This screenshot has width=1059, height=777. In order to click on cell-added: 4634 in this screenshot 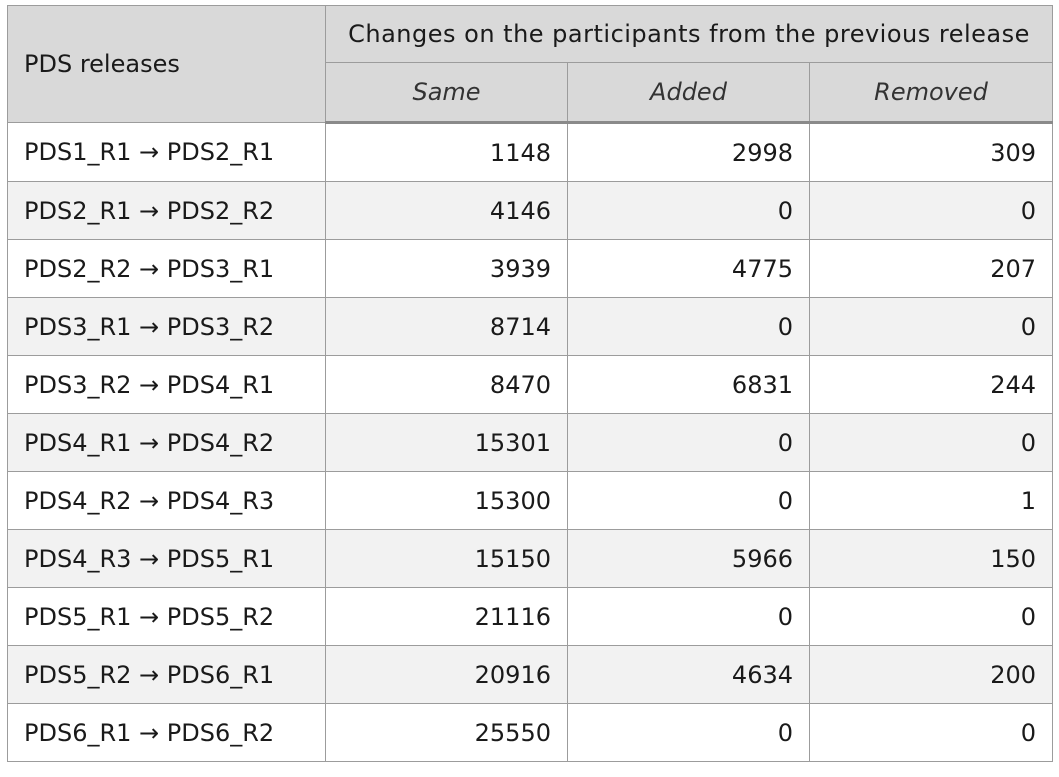, I will do `click(688, 674)`.